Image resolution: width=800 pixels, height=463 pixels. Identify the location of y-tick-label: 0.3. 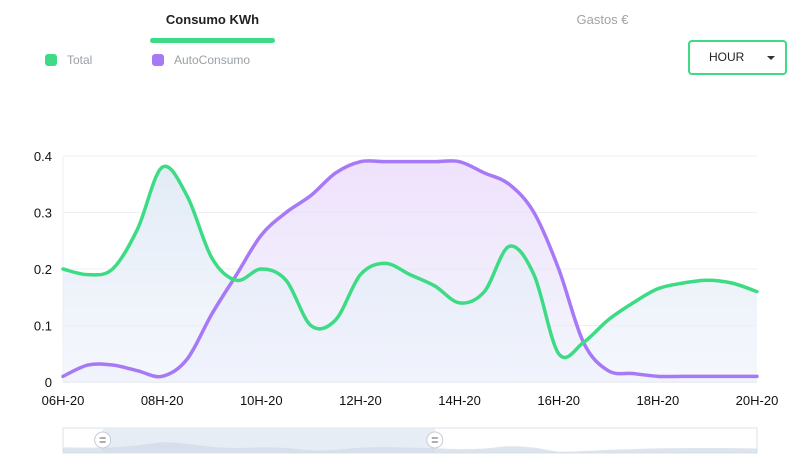
(43, 213).